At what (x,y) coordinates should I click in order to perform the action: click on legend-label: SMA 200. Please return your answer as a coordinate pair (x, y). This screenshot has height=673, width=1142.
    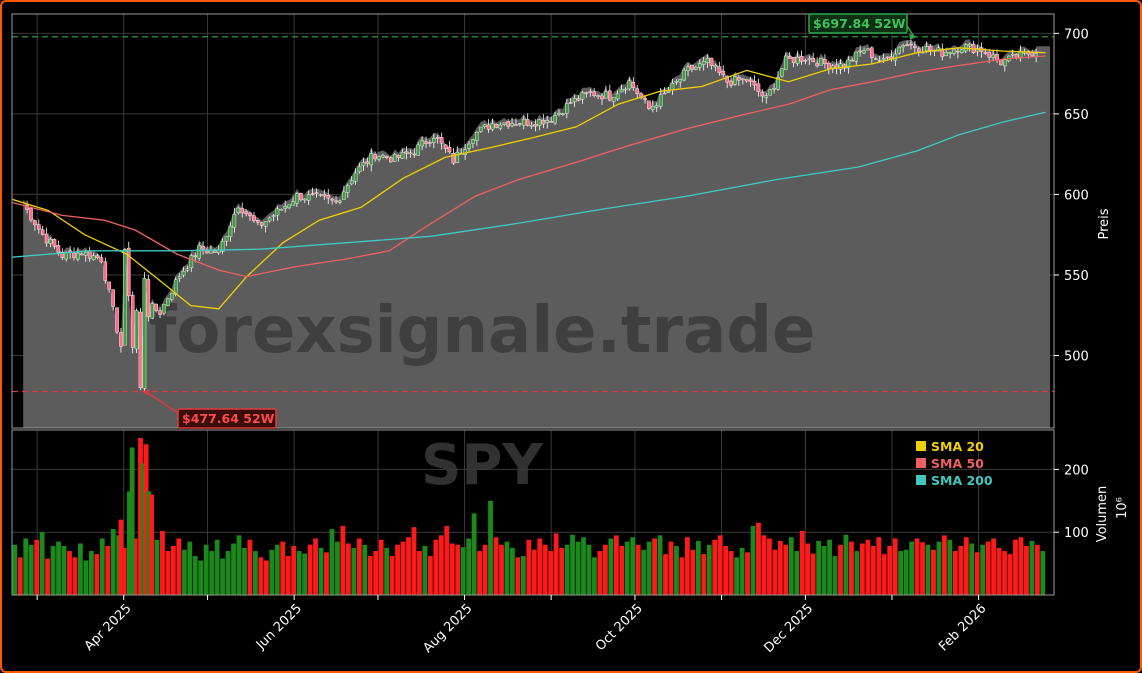
    Looking at the image, I should click on (962, 480).